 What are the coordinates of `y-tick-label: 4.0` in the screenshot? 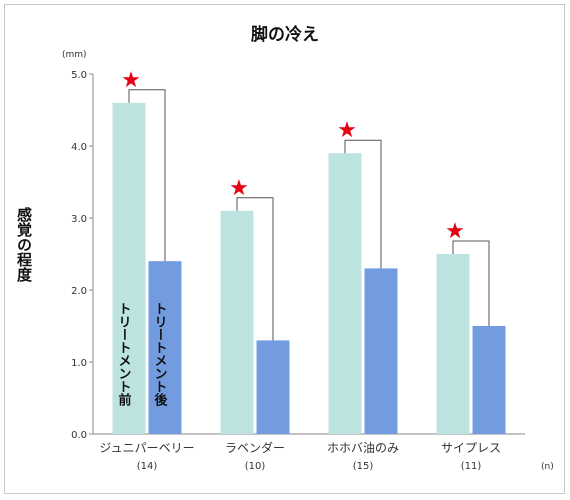 It's located at (79, 147).